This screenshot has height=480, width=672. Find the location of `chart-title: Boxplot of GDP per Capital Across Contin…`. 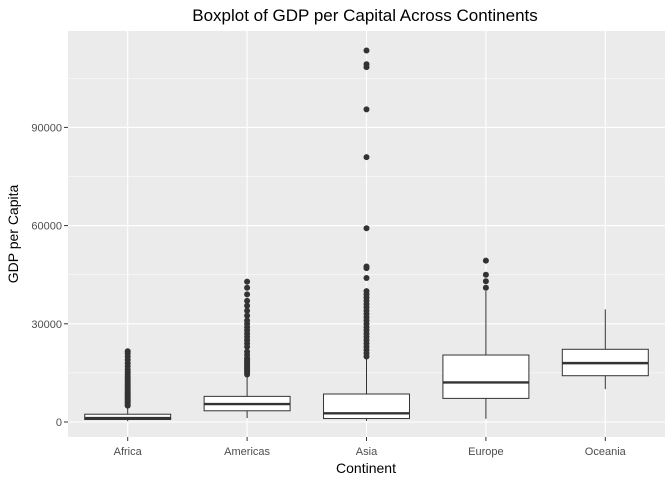

chart-title: Boxplot of GDP per Capital Across Contin… is located at coordinates (365, 15).